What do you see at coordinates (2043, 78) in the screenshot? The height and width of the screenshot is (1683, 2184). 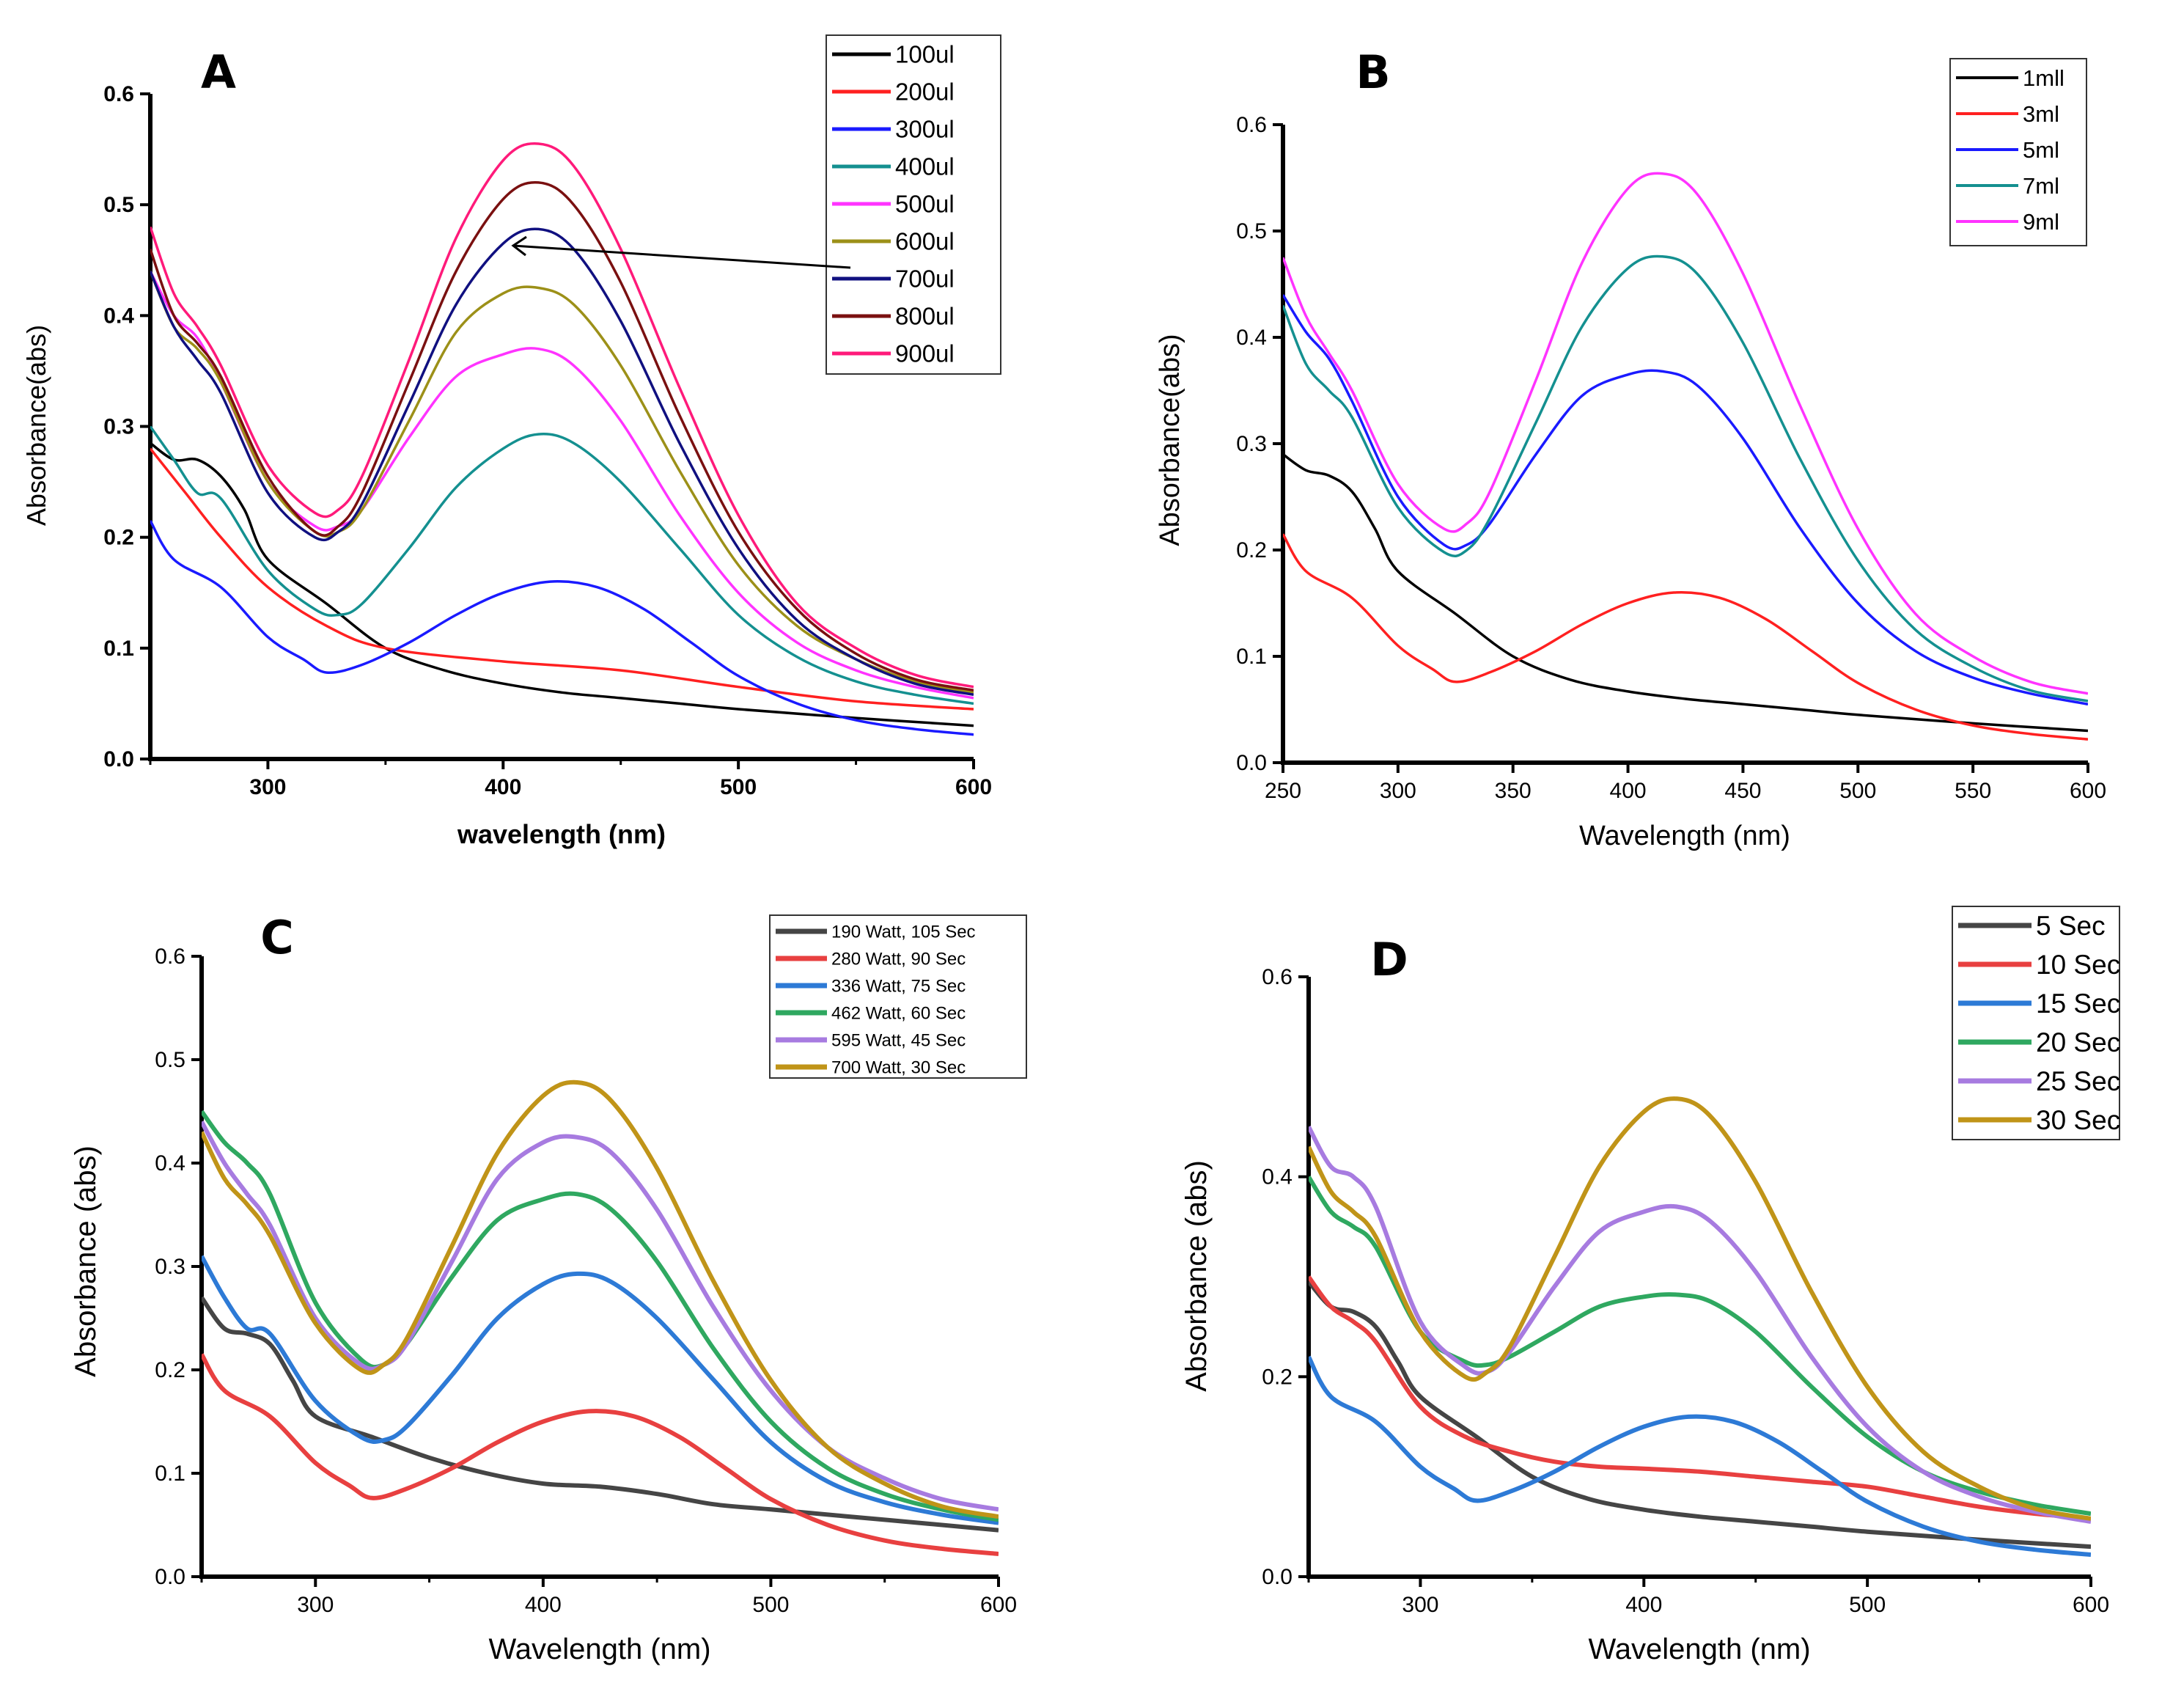 I see `legend-item-label: 1mll` at bounding box center [2043, 78].